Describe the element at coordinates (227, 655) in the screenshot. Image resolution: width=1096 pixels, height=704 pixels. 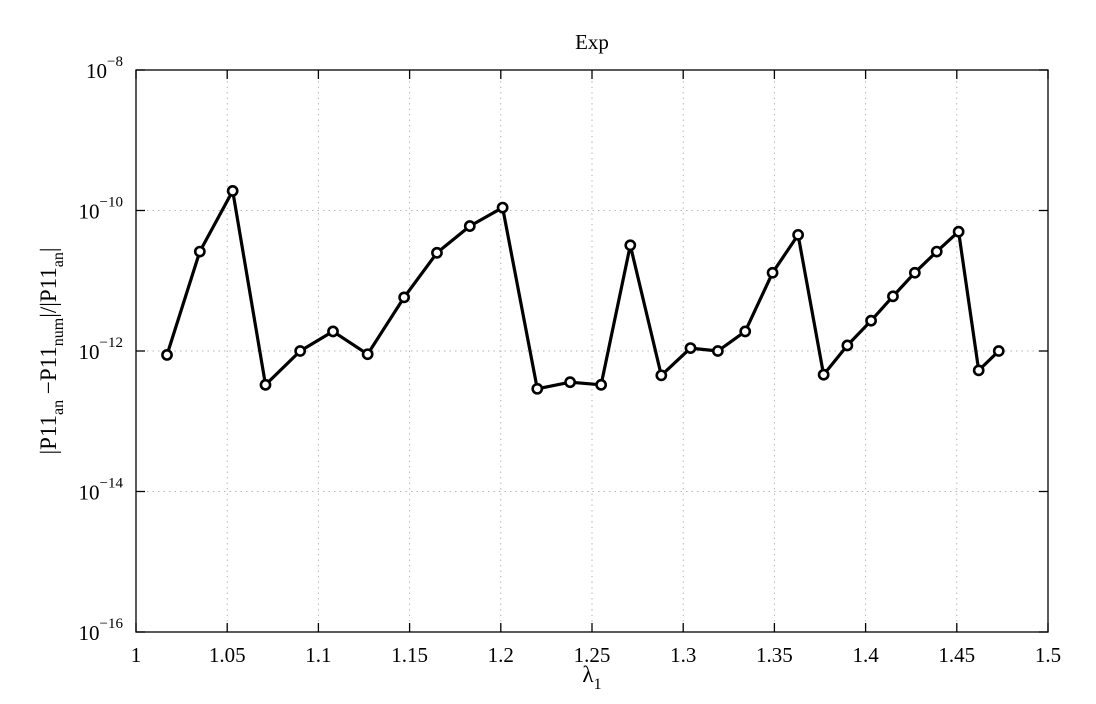
I see `x-tick-label: 1.05` at that location.